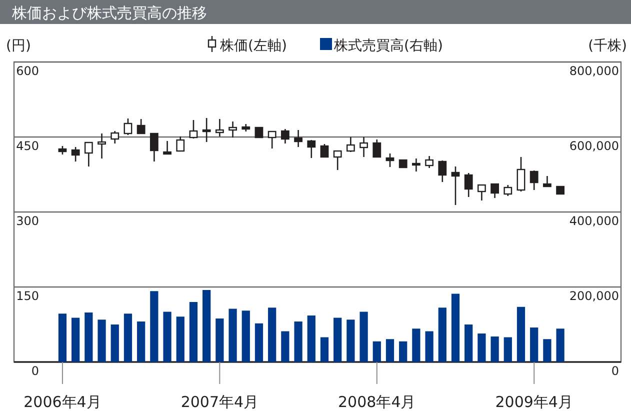  I want to click on xtick: 2009年4月, so click(534, 402).